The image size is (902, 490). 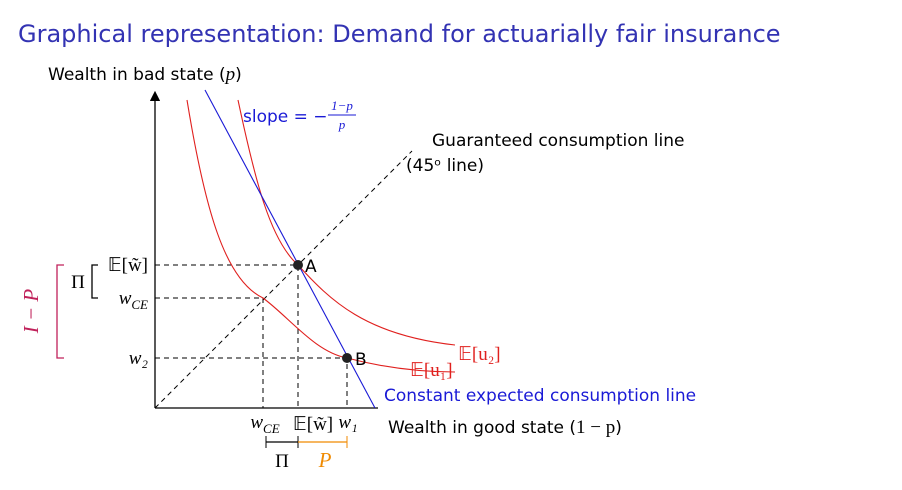 What do you see at coordinates (361, 360) in the screenshot?
I see `point-label: B` at bounding box center [361, 360].